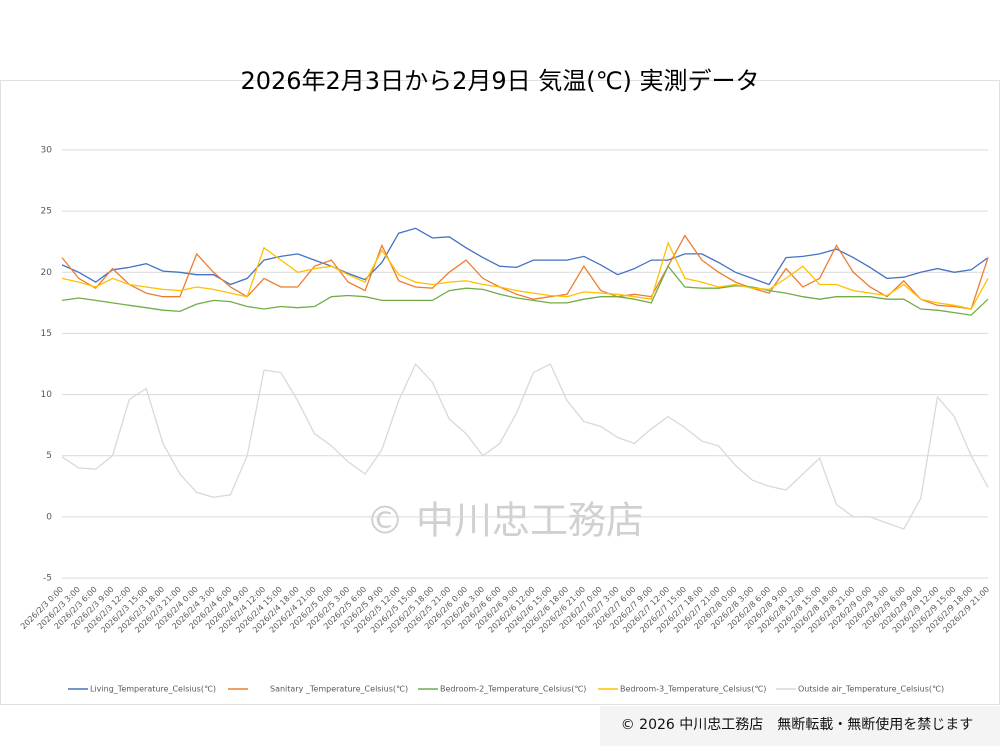  What do you see at coordinates (46, 212) in the screenshot?
I see `y-tick-label: 25` at bounding box center [46, 212].